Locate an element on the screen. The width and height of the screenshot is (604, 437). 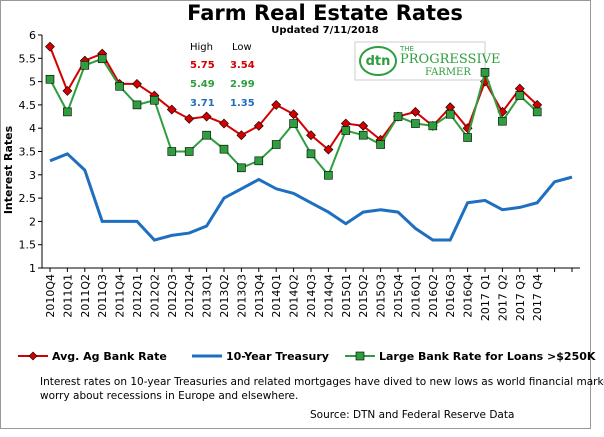
y-axis-label: Interest Rates is located at coordinates (8, 169).